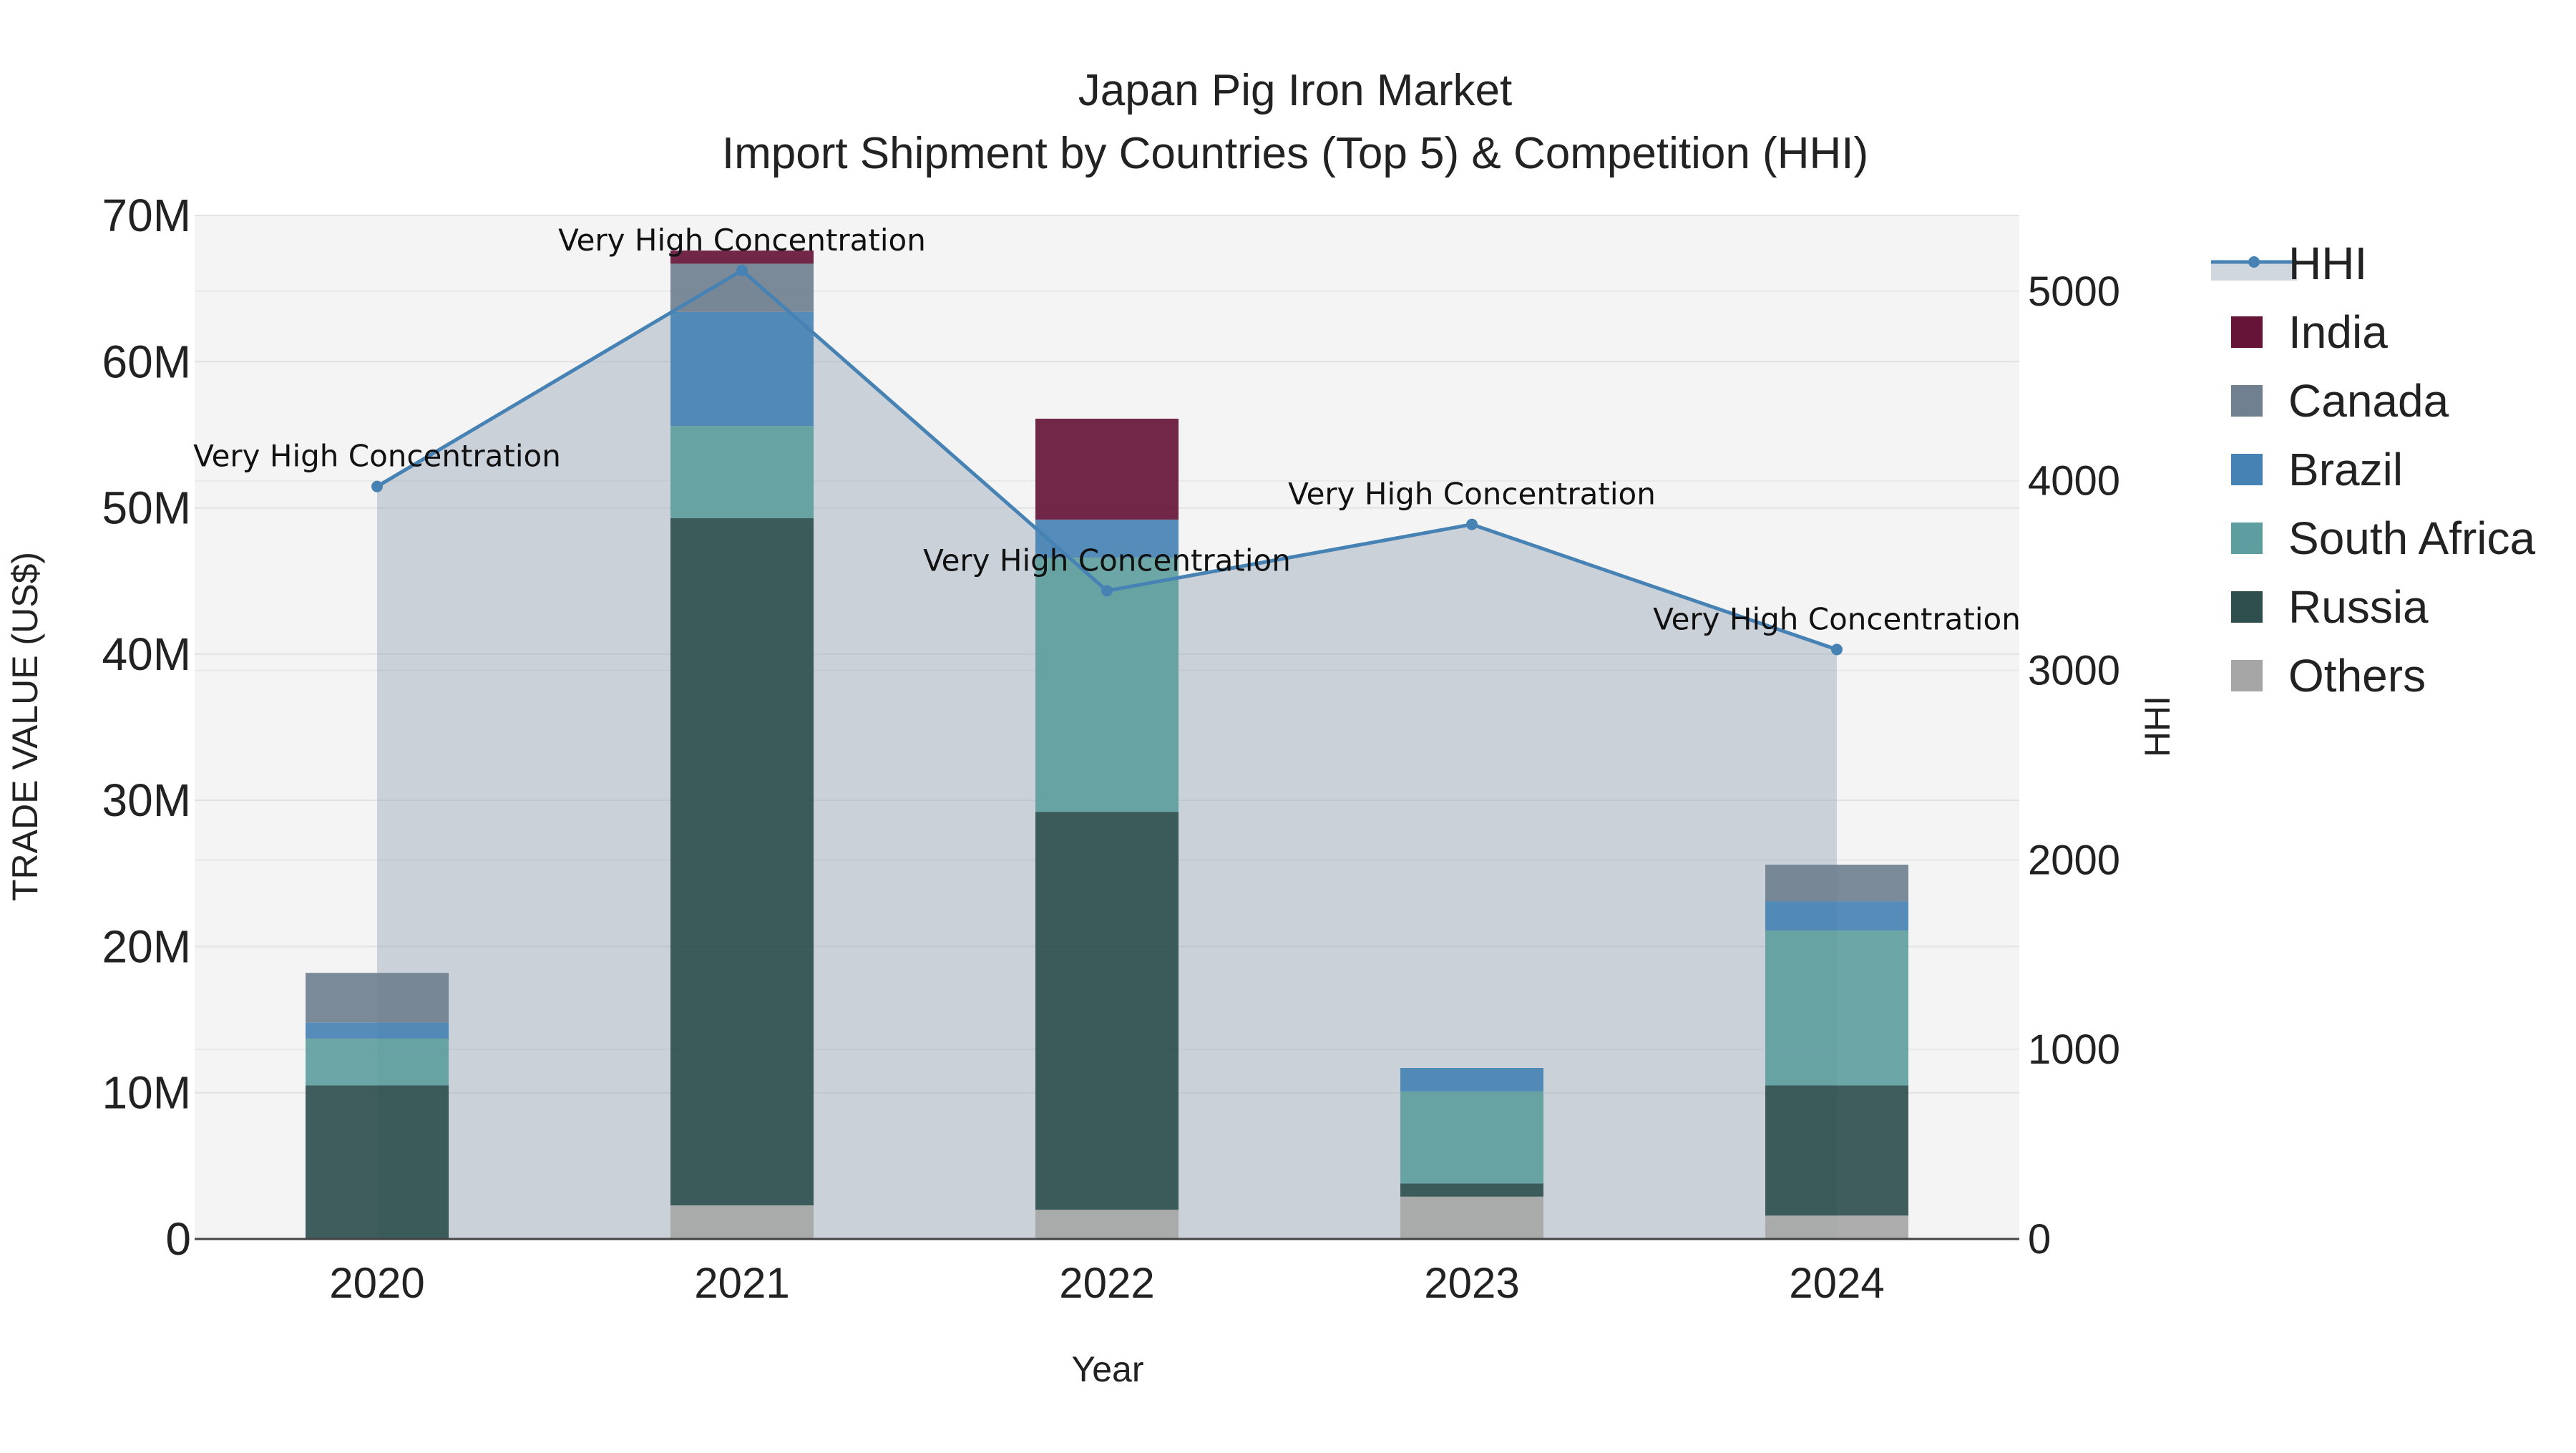 This screenshot has width=2576, height=1453. Describe the element at coordinates (2254, 262) in the screenshot. I see `legend-swatch-hhi-marker` at that location.